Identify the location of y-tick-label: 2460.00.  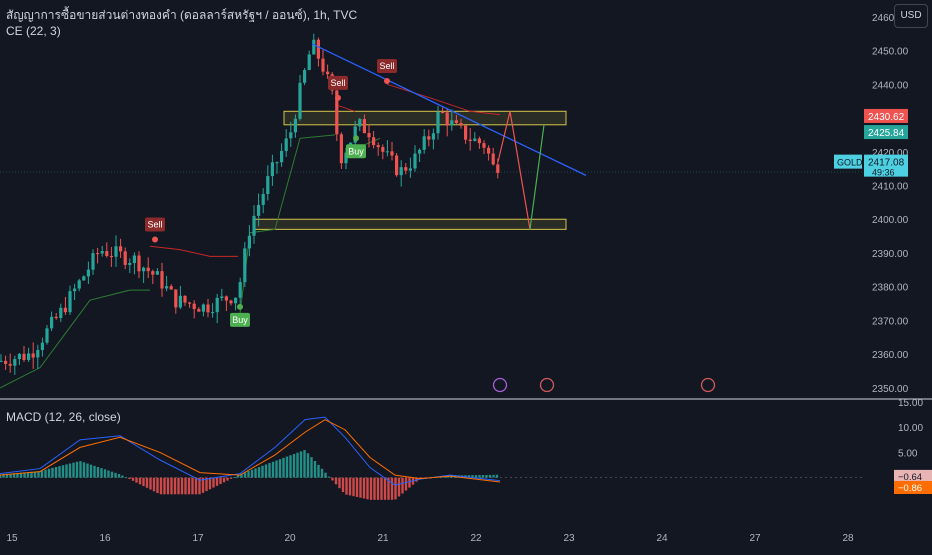
(890, 18).